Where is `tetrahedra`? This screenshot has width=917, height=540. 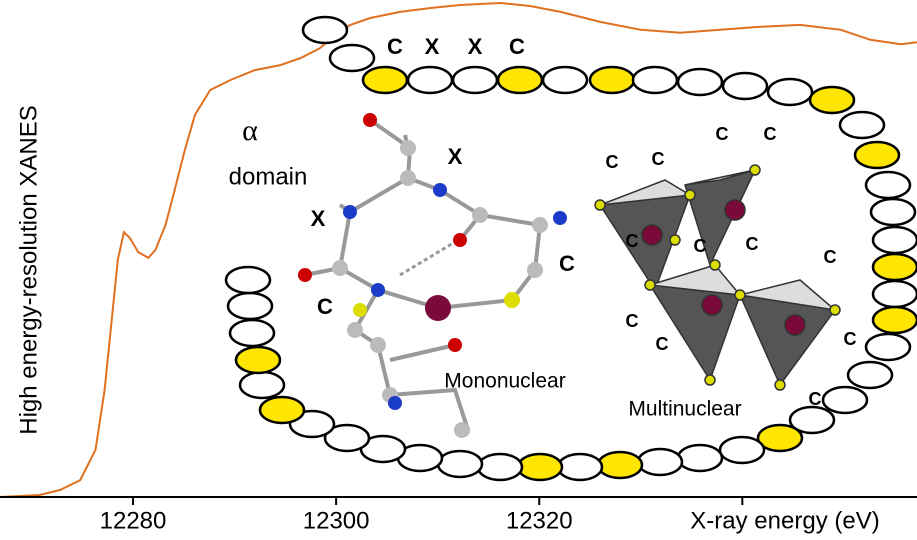 tetrahedra is located at coordinates (717, 277).